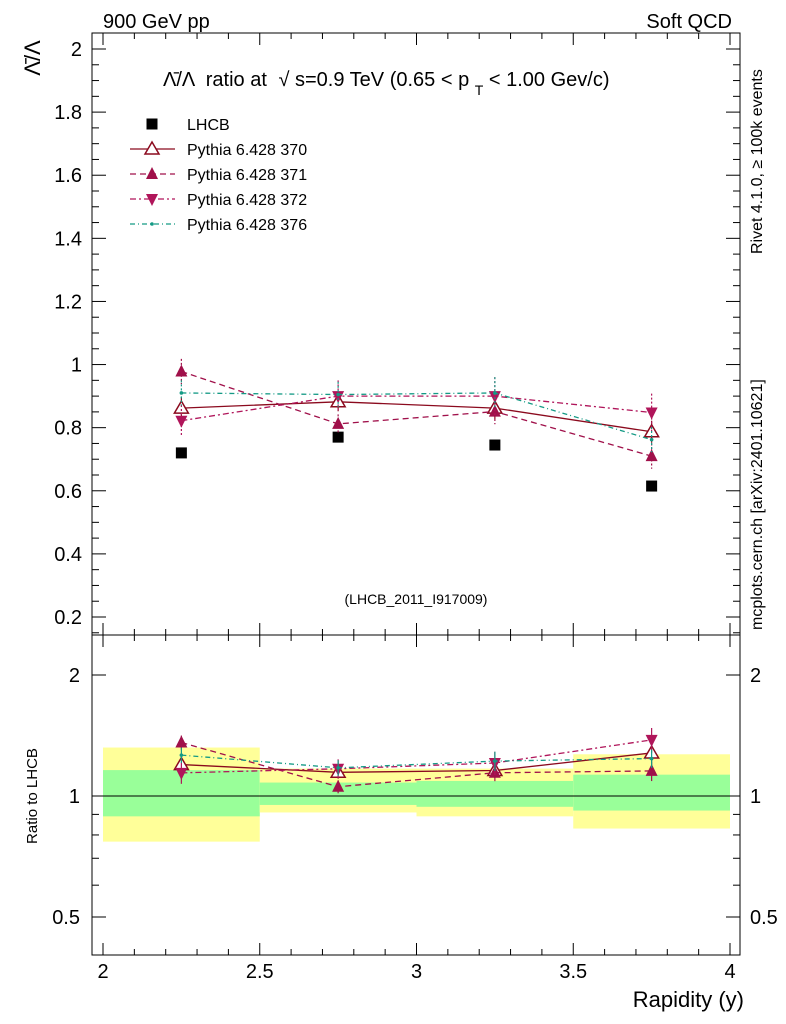 The image size is (786, 1024). Describe the element at coordinates (32, 58) in the screenshot. I see `main-ylabel: Λ̄/Λ` at that location.